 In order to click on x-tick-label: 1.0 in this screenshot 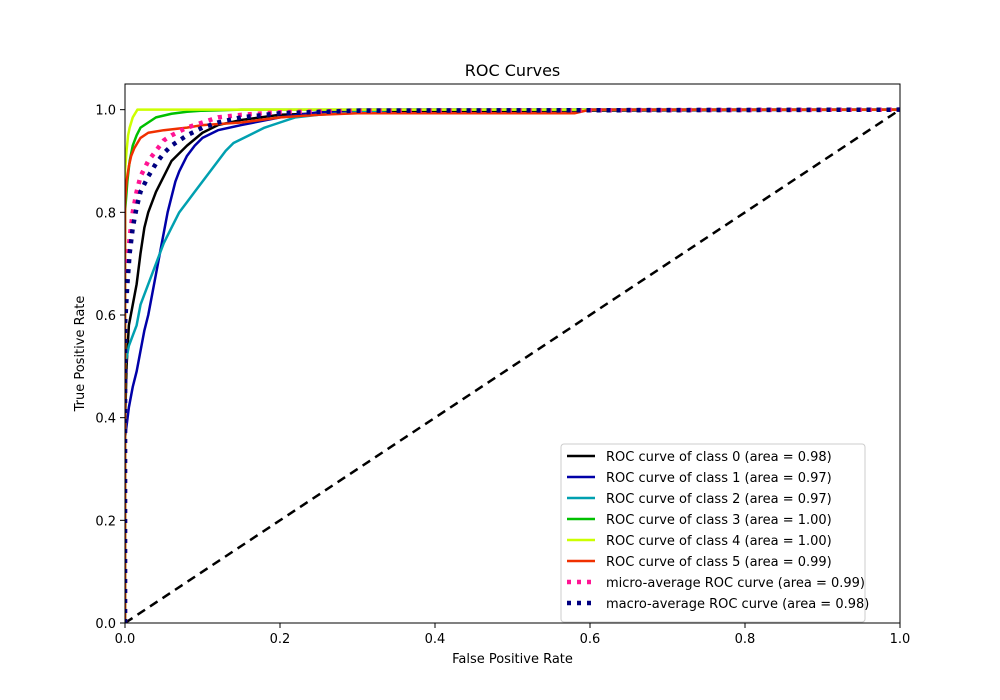, I will do `click(900, 639)`.